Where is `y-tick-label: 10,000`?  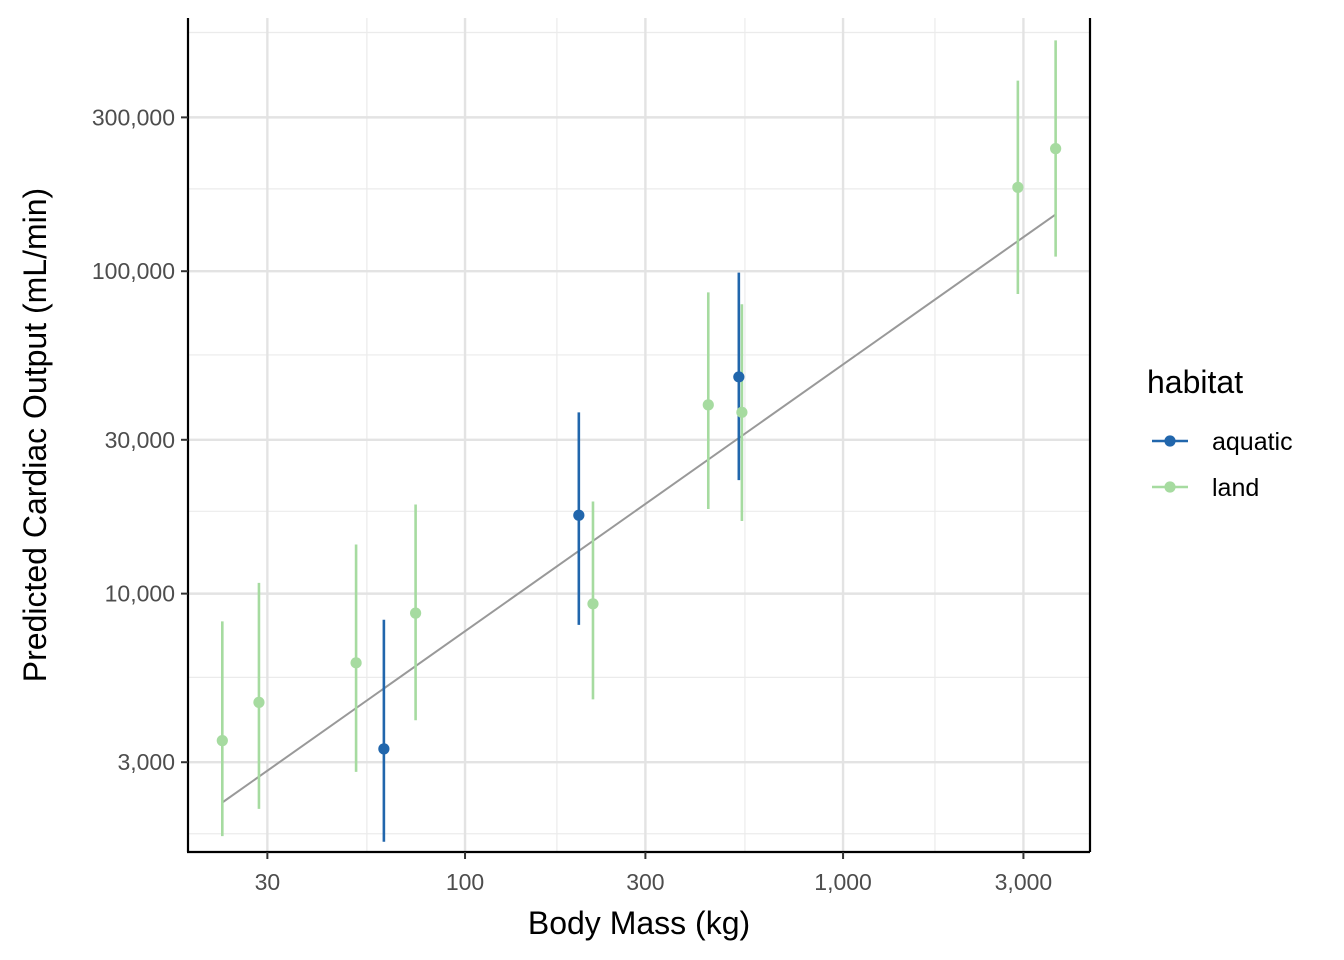
y-tick-label: 10,000 is located at coordinates (140, 594).